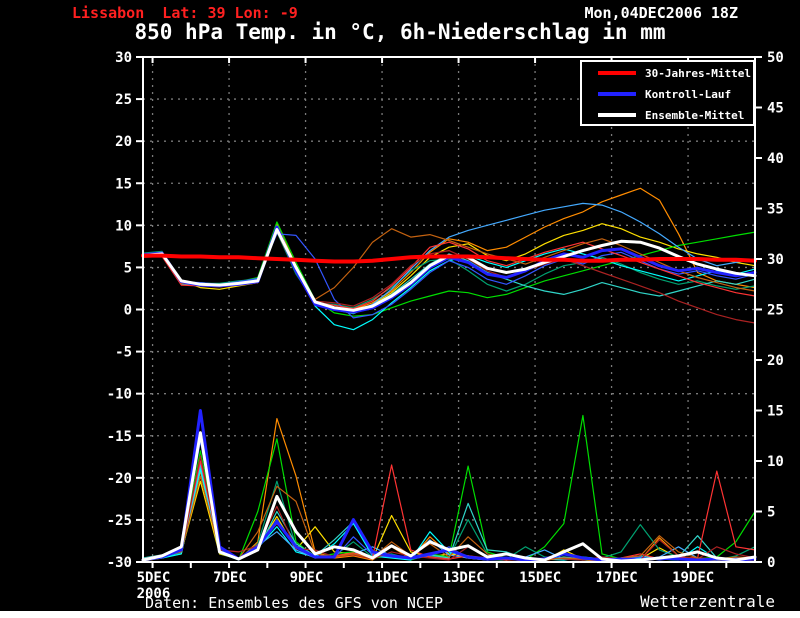  I want to click on legend-label: Ensemble-Mittel, so click(695, 115).